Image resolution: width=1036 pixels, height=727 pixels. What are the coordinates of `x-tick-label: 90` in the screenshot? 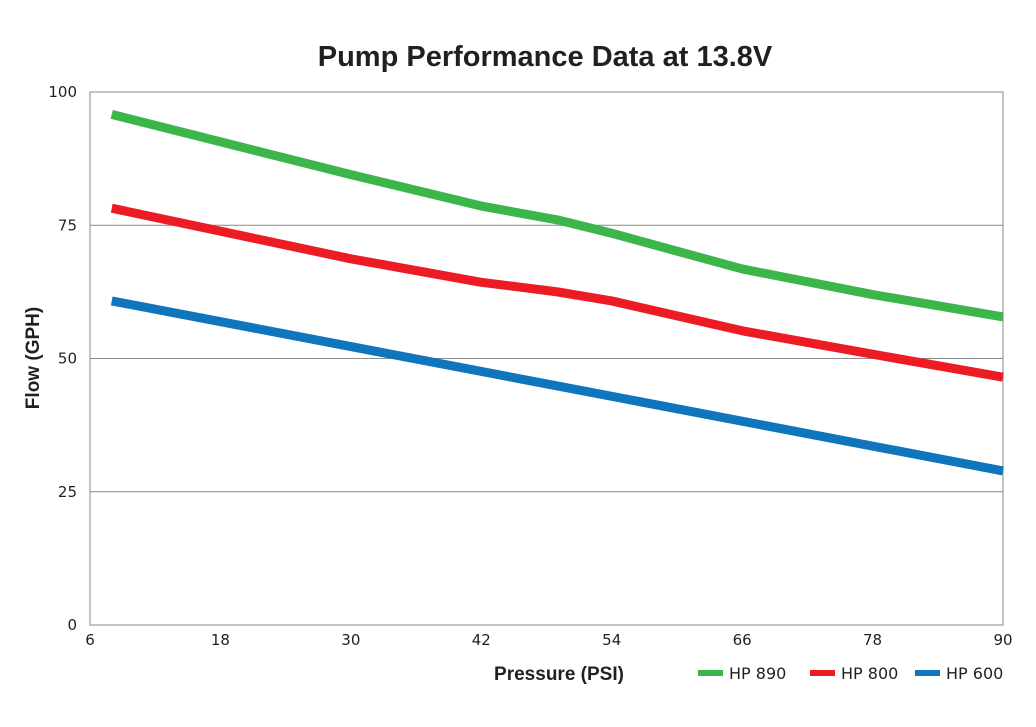 It's located at (1002, 640).